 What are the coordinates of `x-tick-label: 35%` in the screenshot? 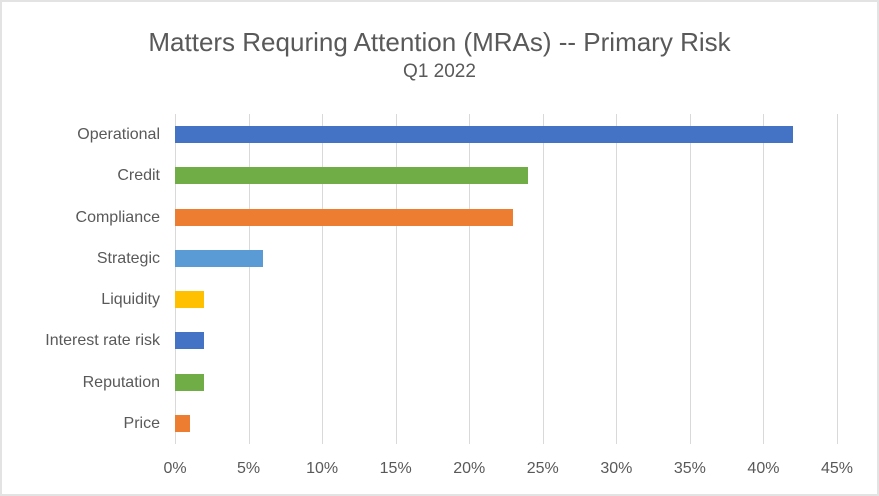 It's located at (689, 468).